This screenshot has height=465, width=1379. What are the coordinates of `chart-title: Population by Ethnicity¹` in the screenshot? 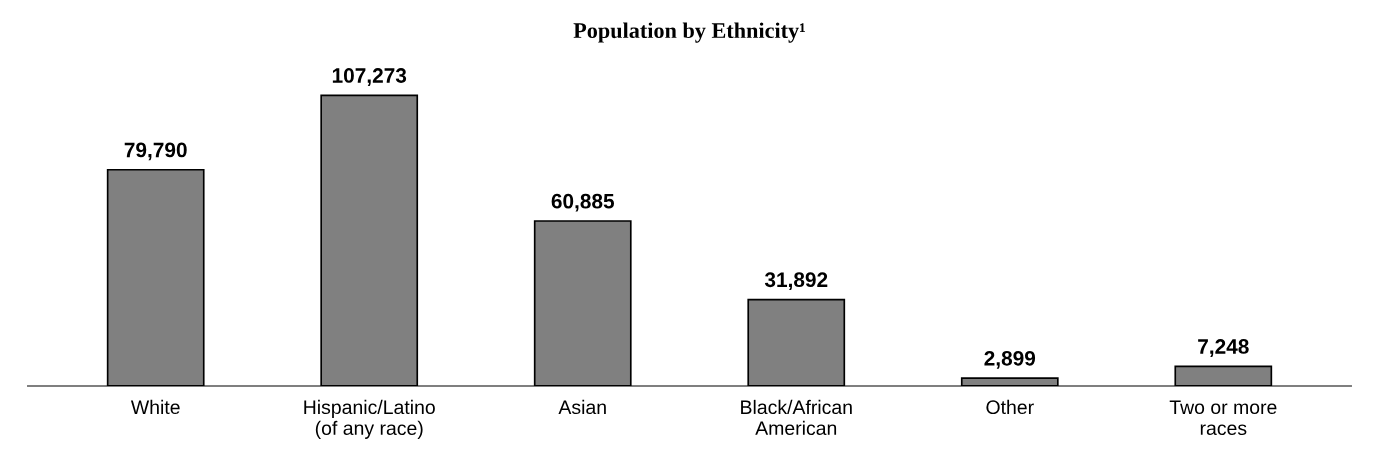 It's located at (689, 32).